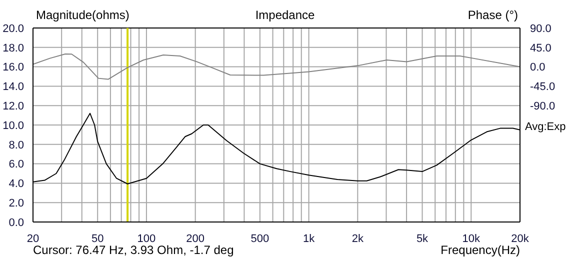 This screenshot has width=570, height=261. What do you see at coordinates (520, 238) in the screenshot?
I see `x-tick-label: 20k` at bounding box center [520, 238].